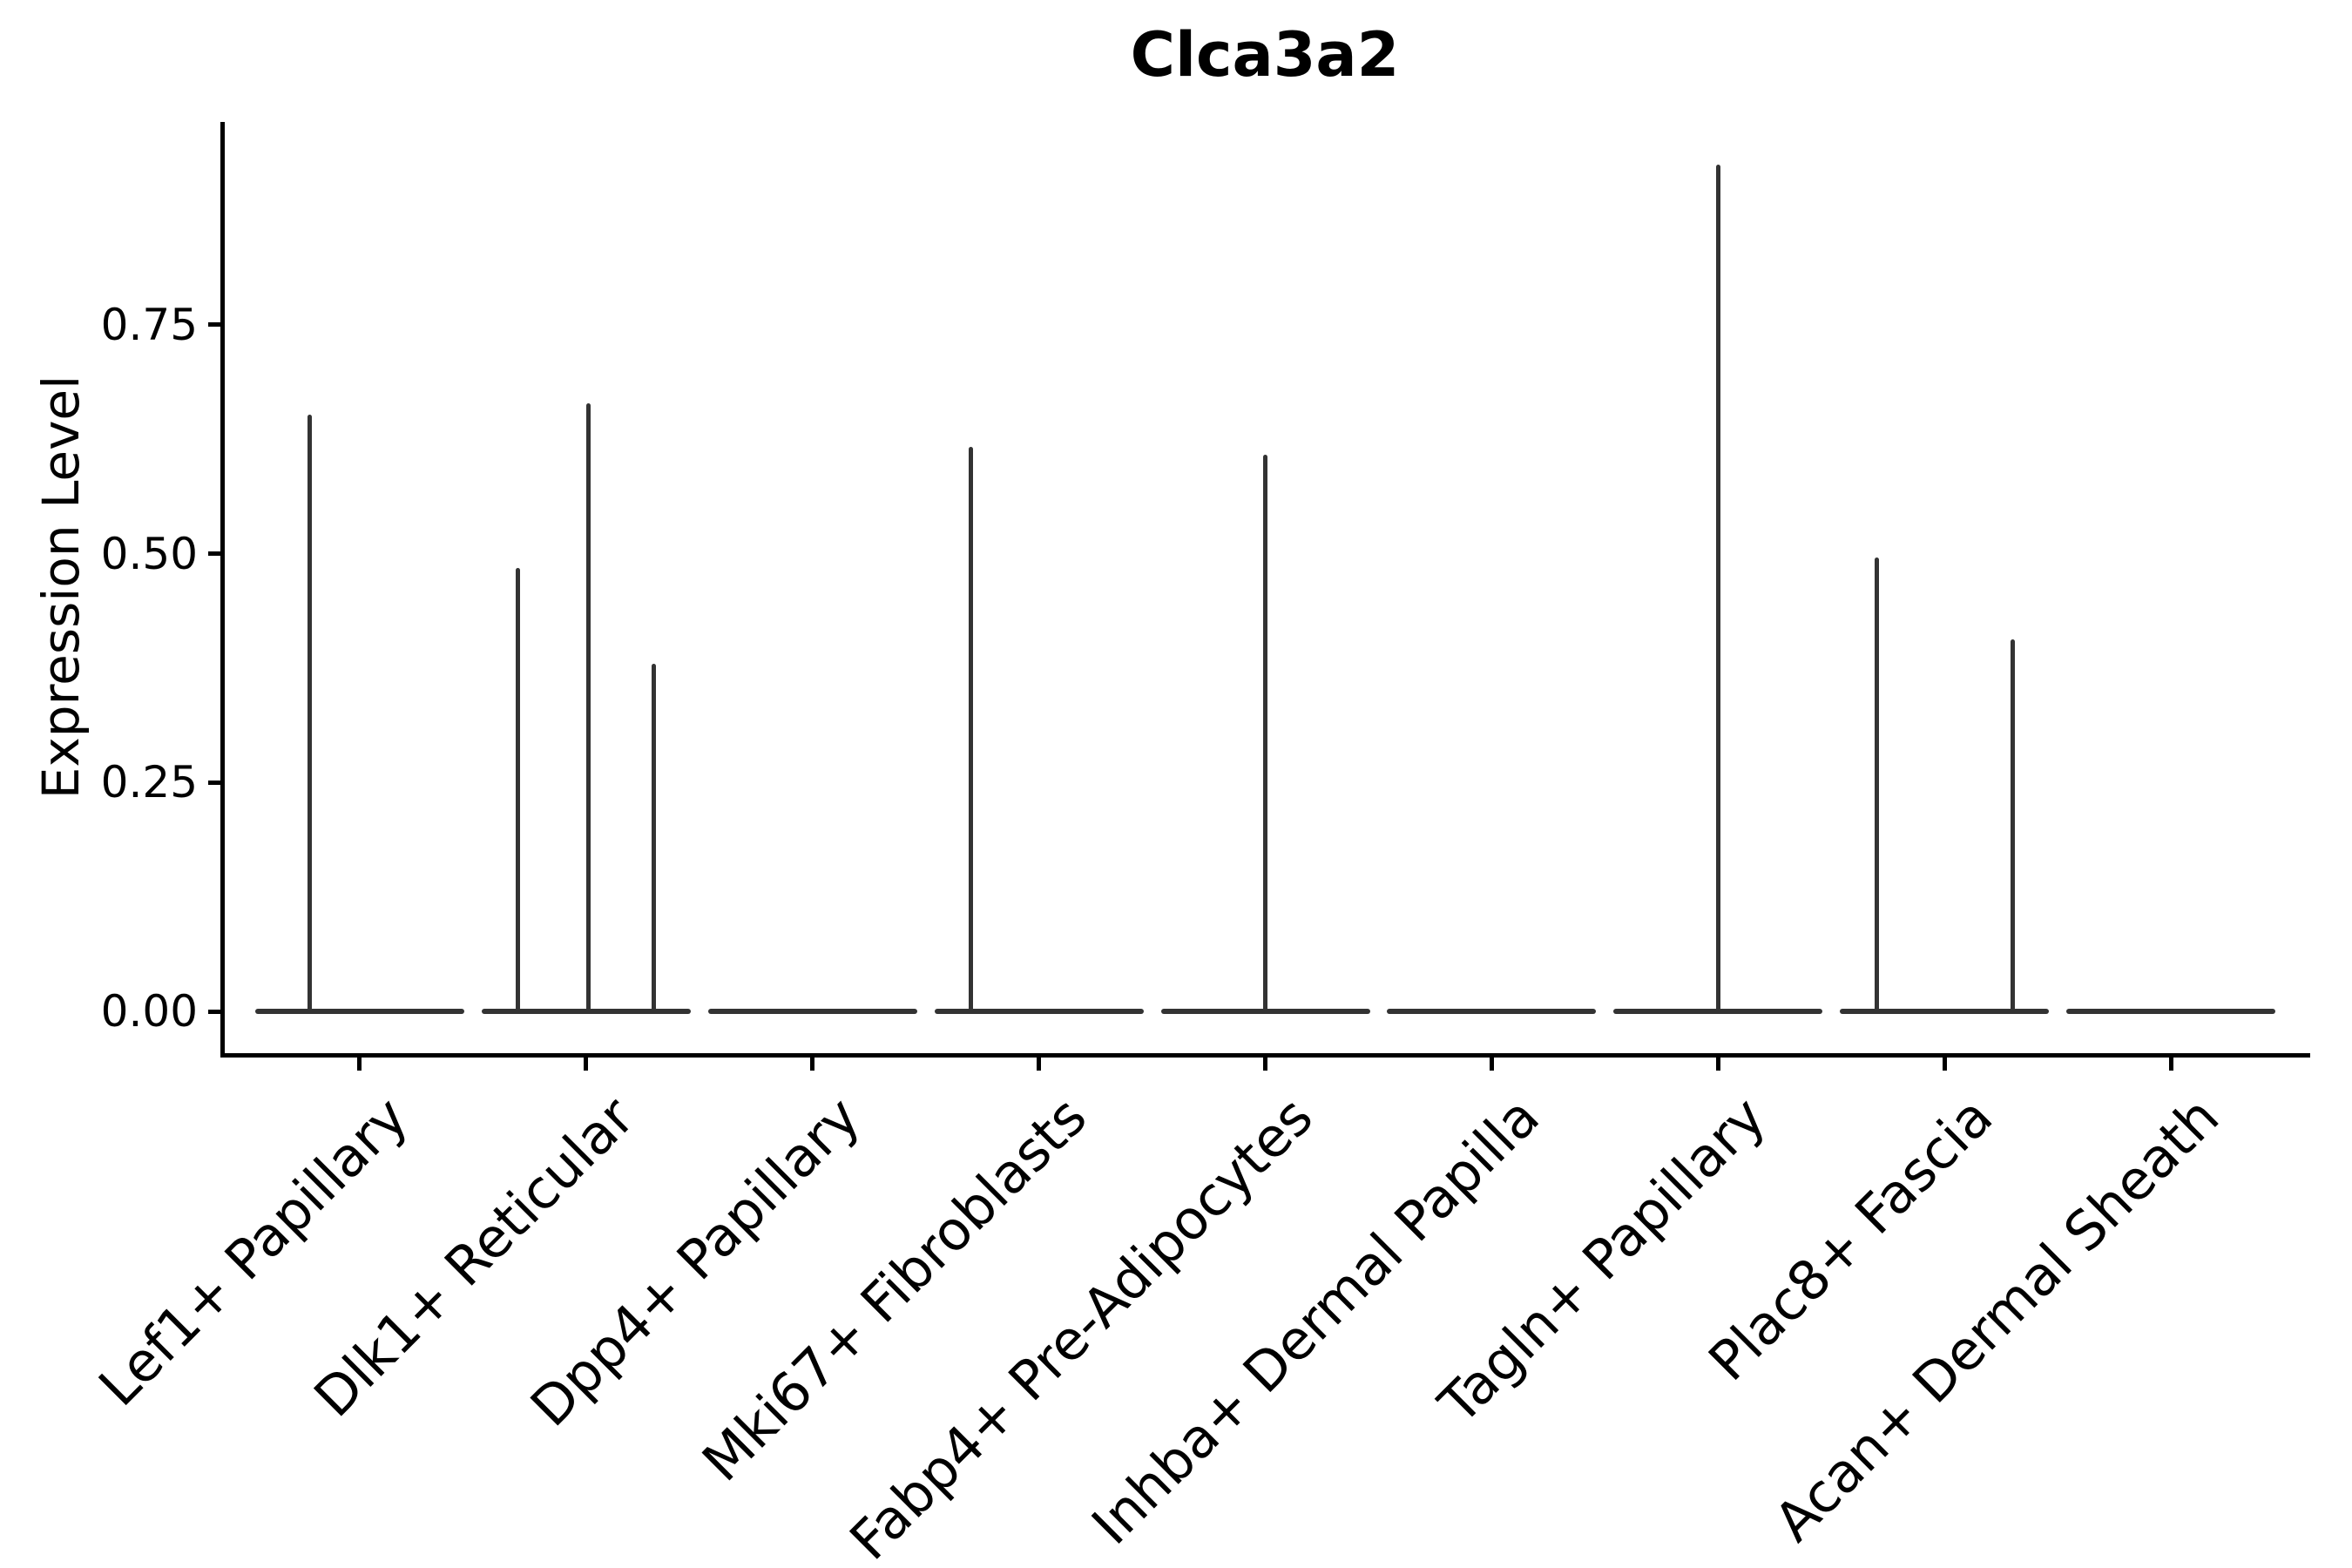  I want to click on y-axis-spine, so click(222, 590).